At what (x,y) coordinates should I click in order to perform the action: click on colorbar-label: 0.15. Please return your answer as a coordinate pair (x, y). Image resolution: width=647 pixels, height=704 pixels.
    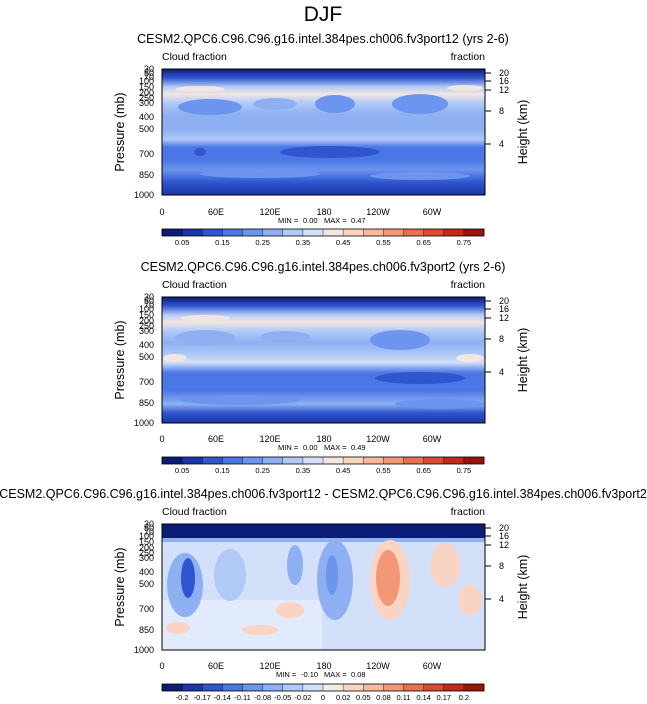
    Looking at the image, I should click on (222, 470).